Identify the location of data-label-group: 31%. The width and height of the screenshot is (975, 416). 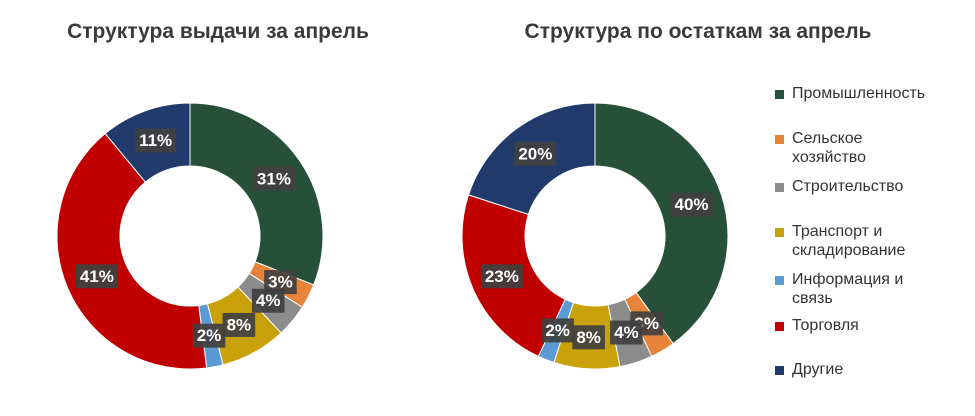
(273, 178).